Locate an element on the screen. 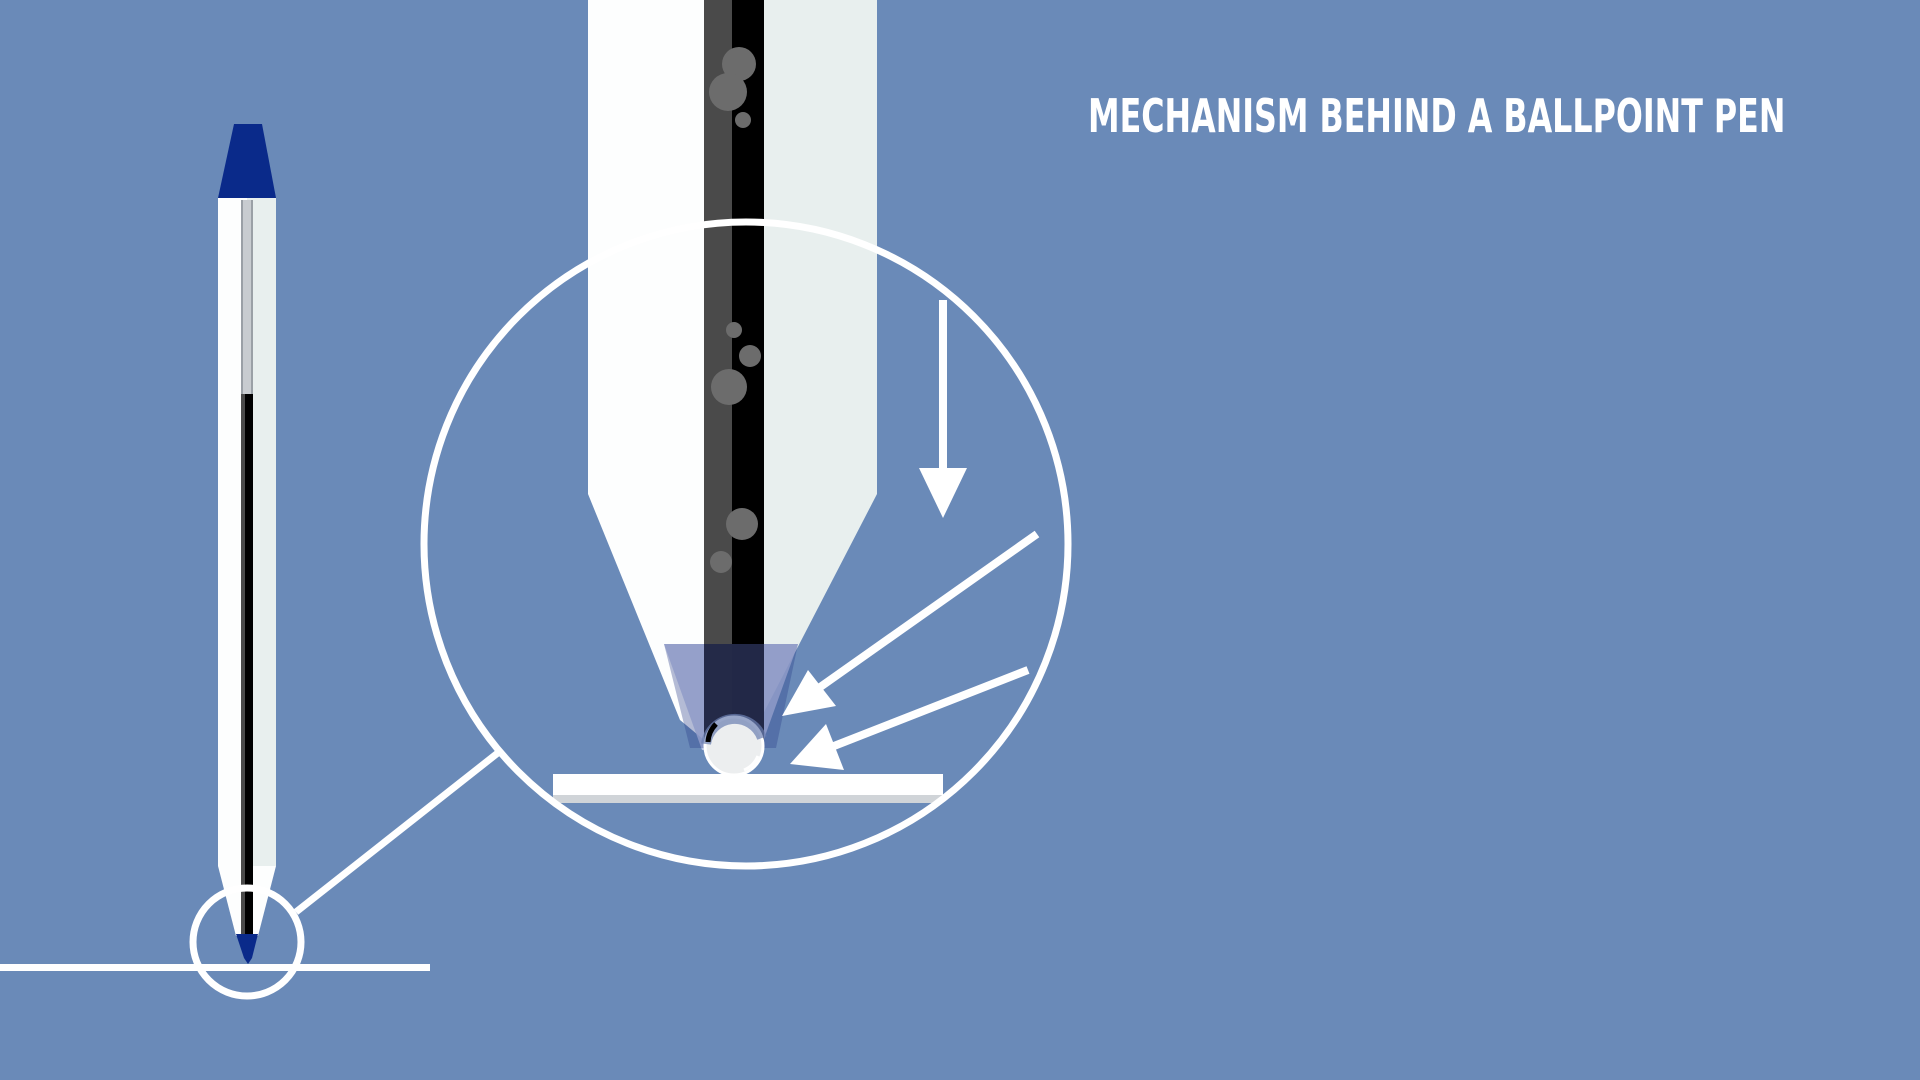  diagram-title: MECHANISM BEHIND A BALLPOINT PEN is located at coordinates (1437, 116).